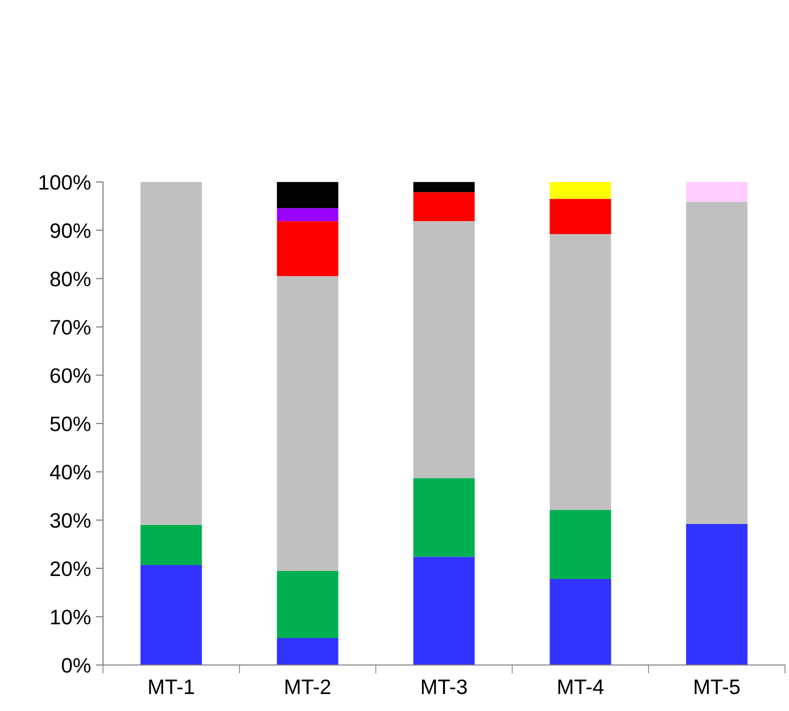 This screenshot has width=789, height=711. I want to click on y-tick-label: 80%, so click(70, 279).